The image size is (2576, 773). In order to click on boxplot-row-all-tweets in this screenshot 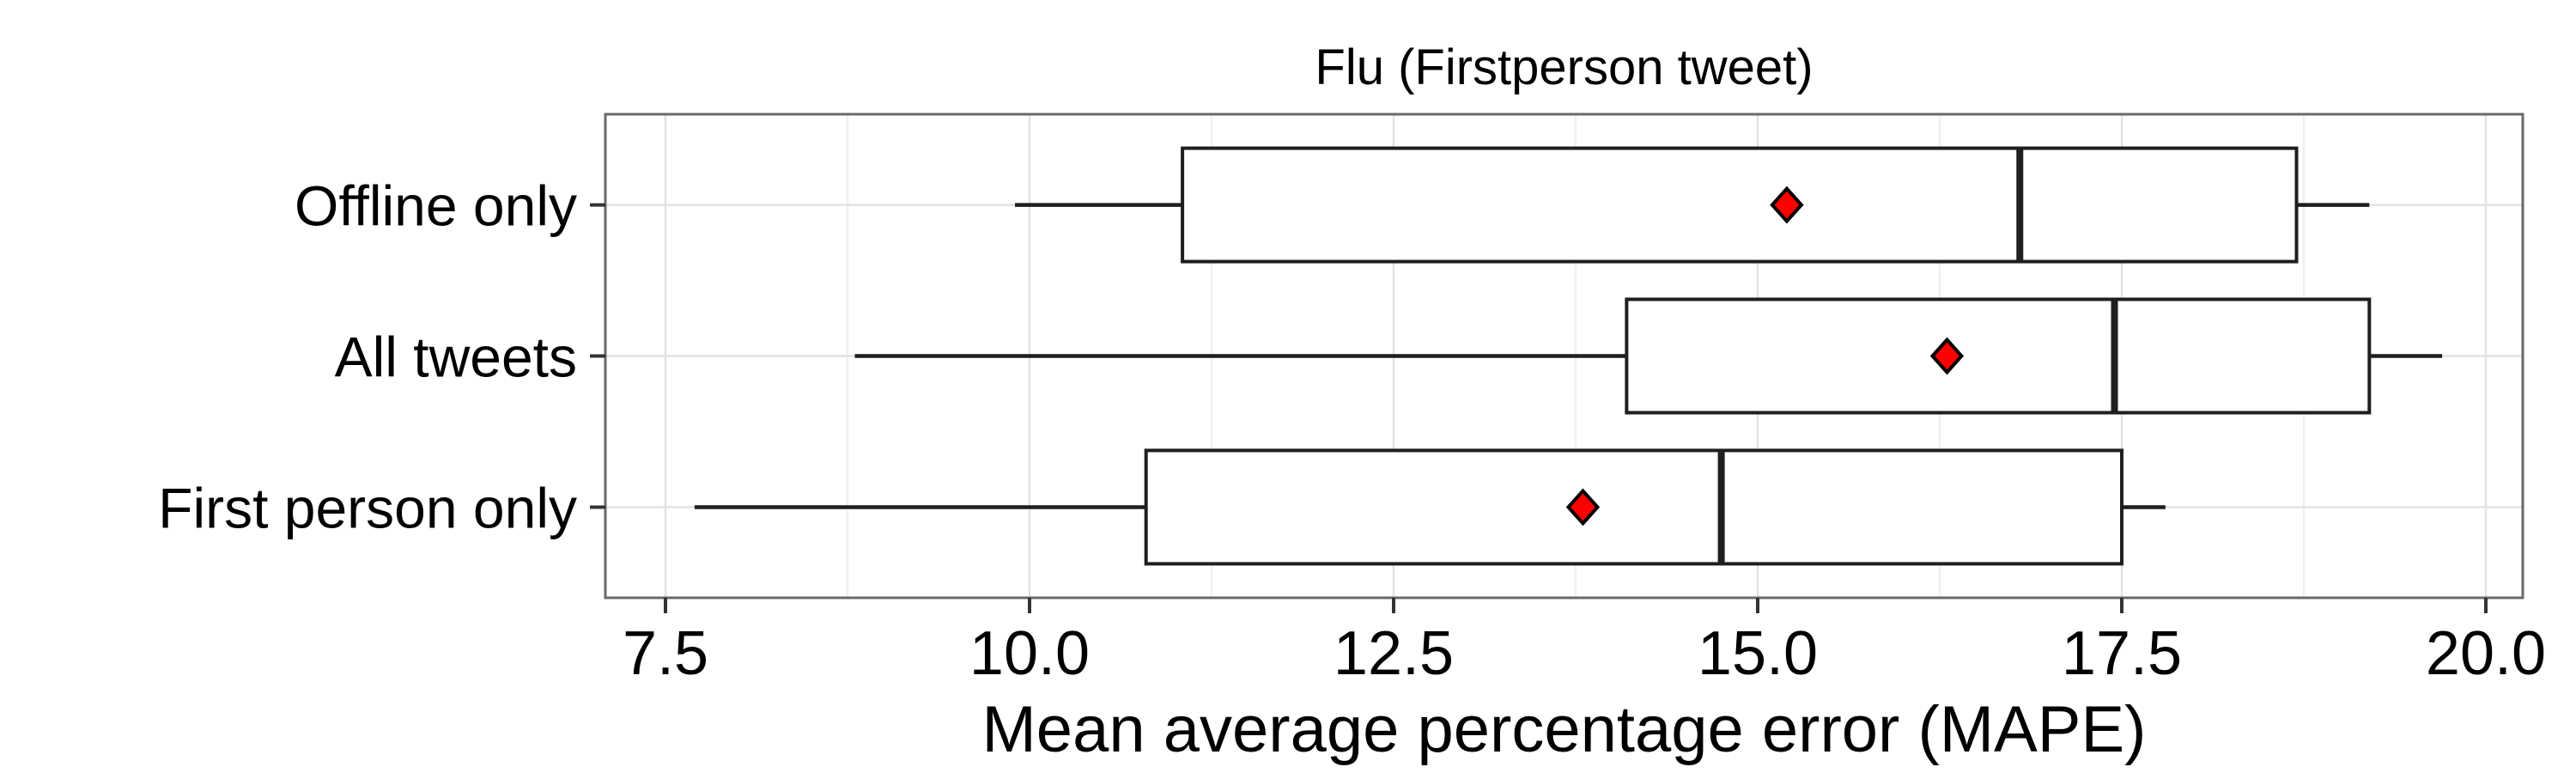, I will do `click(1649, 356)`.